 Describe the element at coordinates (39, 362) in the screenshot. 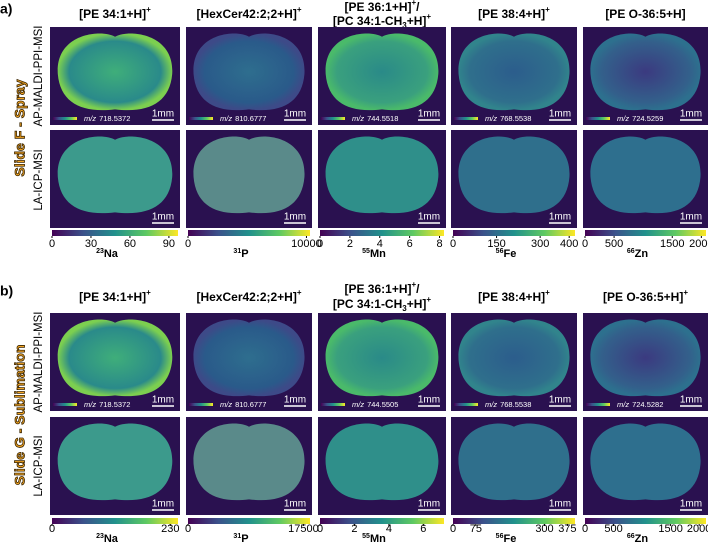

I see `row-label: AP-MALDI-PPI-MSI` at that location.